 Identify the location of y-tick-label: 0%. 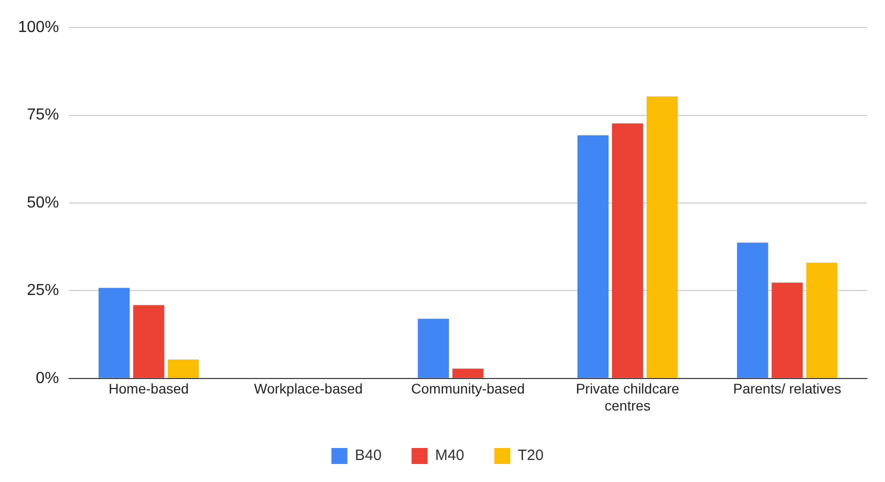
(47, 378).